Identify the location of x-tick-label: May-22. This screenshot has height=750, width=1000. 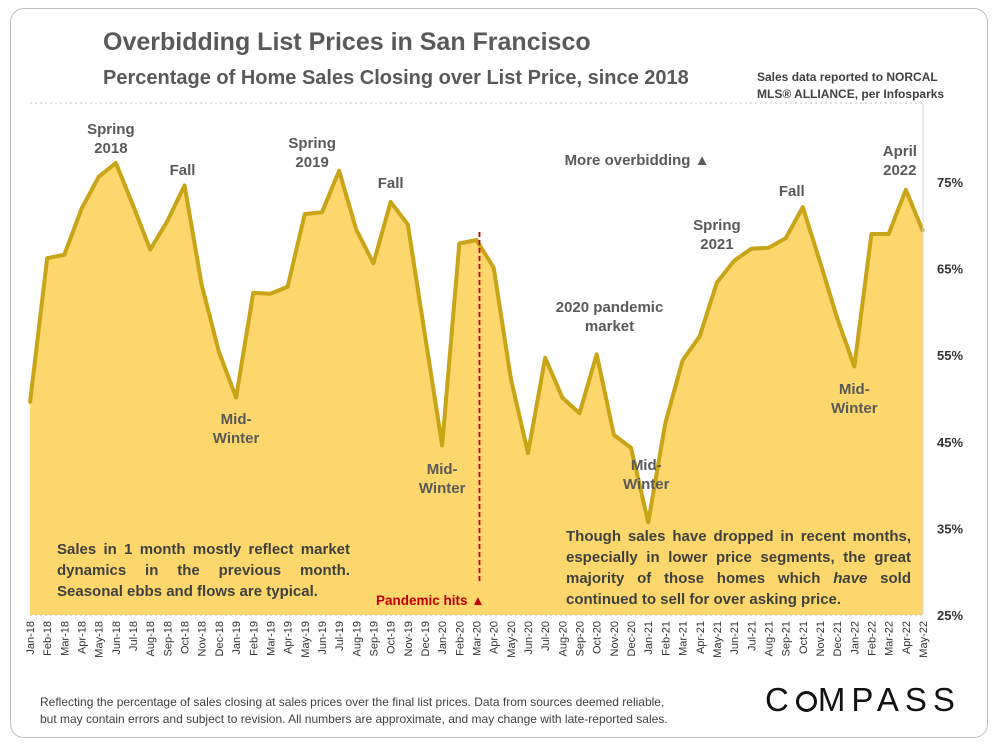
(924, 639).